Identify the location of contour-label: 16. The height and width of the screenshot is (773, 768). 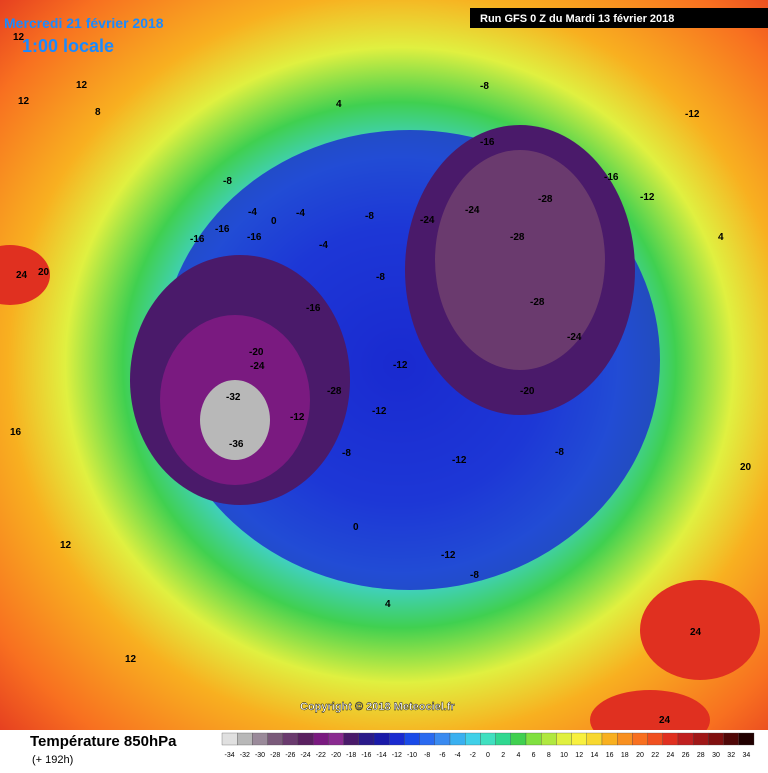
(16, 432).